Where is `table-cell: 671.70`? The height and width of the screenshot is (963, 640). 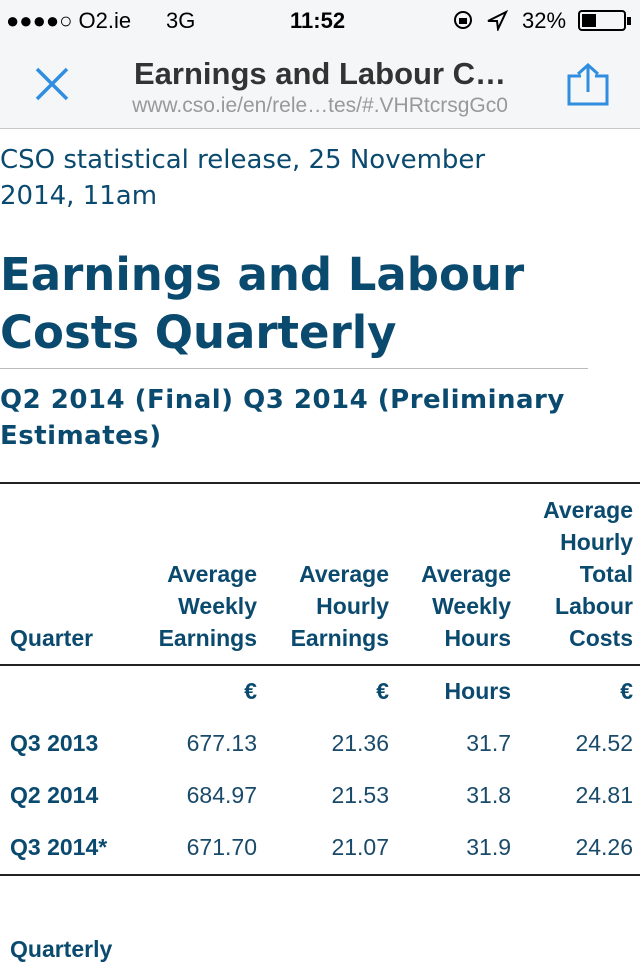 table-cell: 671.70 is located at coordinates (221, 847).